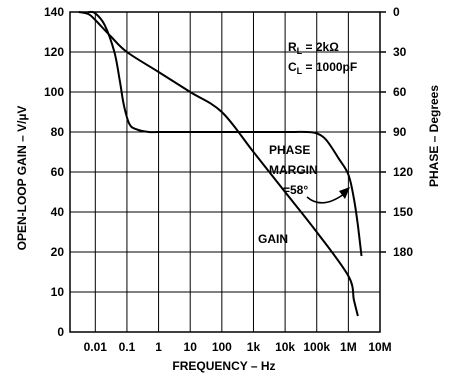 The width and height of the screenshot is (452, 377). What do you see at coordinates (316, 347) in the screenshot?
I see `x-tick-label: 100k` at bounding box center [316, 347].